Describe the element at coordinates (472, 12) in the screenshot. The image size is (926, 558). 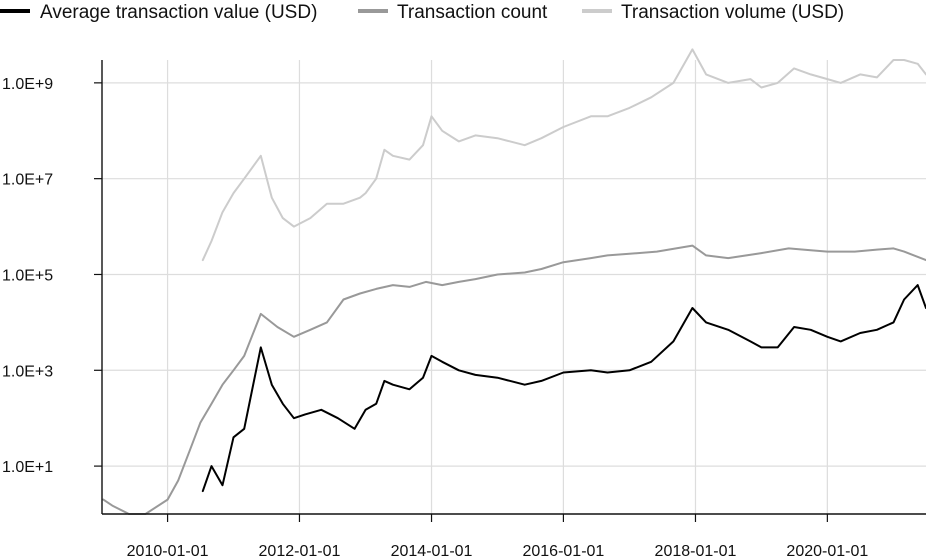
I see `legend-label-1: Transaction count` at that location.